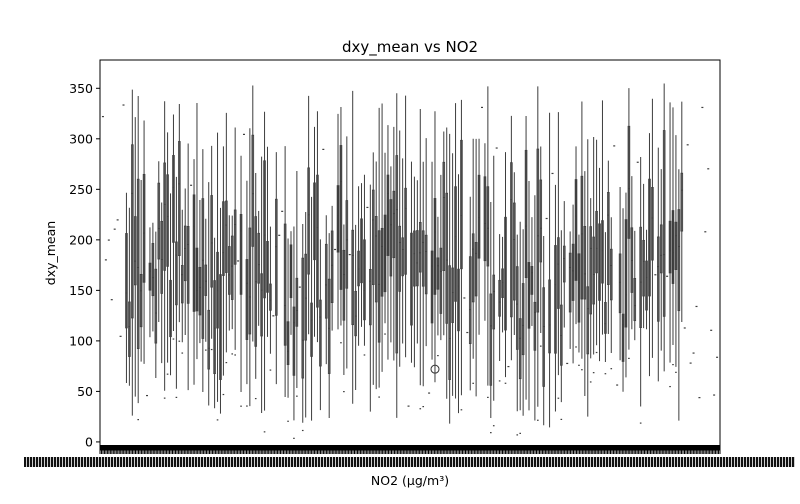  Describe the element at coordinates (89, 441) in the screenshot. I see `y-tick-label: 0` at that location.